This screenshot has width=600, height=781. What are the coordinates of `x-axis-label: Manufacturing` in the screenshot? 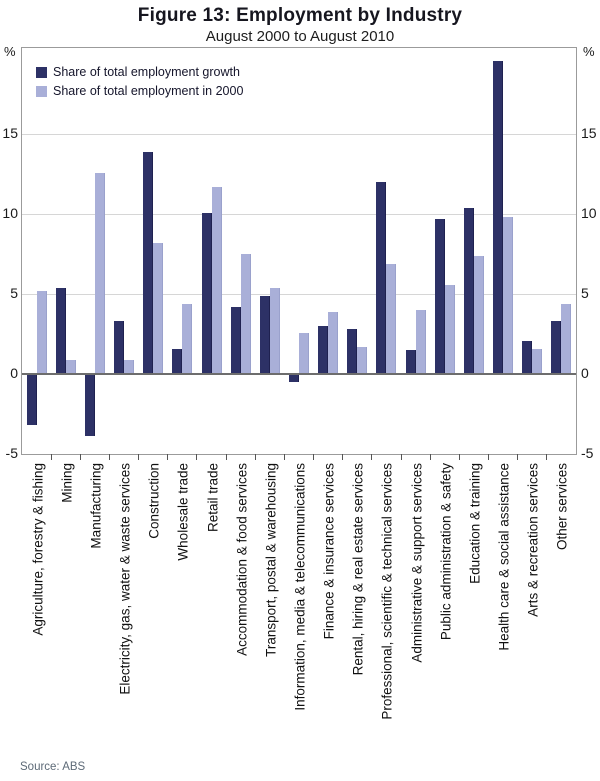 It's located at (96, 506).